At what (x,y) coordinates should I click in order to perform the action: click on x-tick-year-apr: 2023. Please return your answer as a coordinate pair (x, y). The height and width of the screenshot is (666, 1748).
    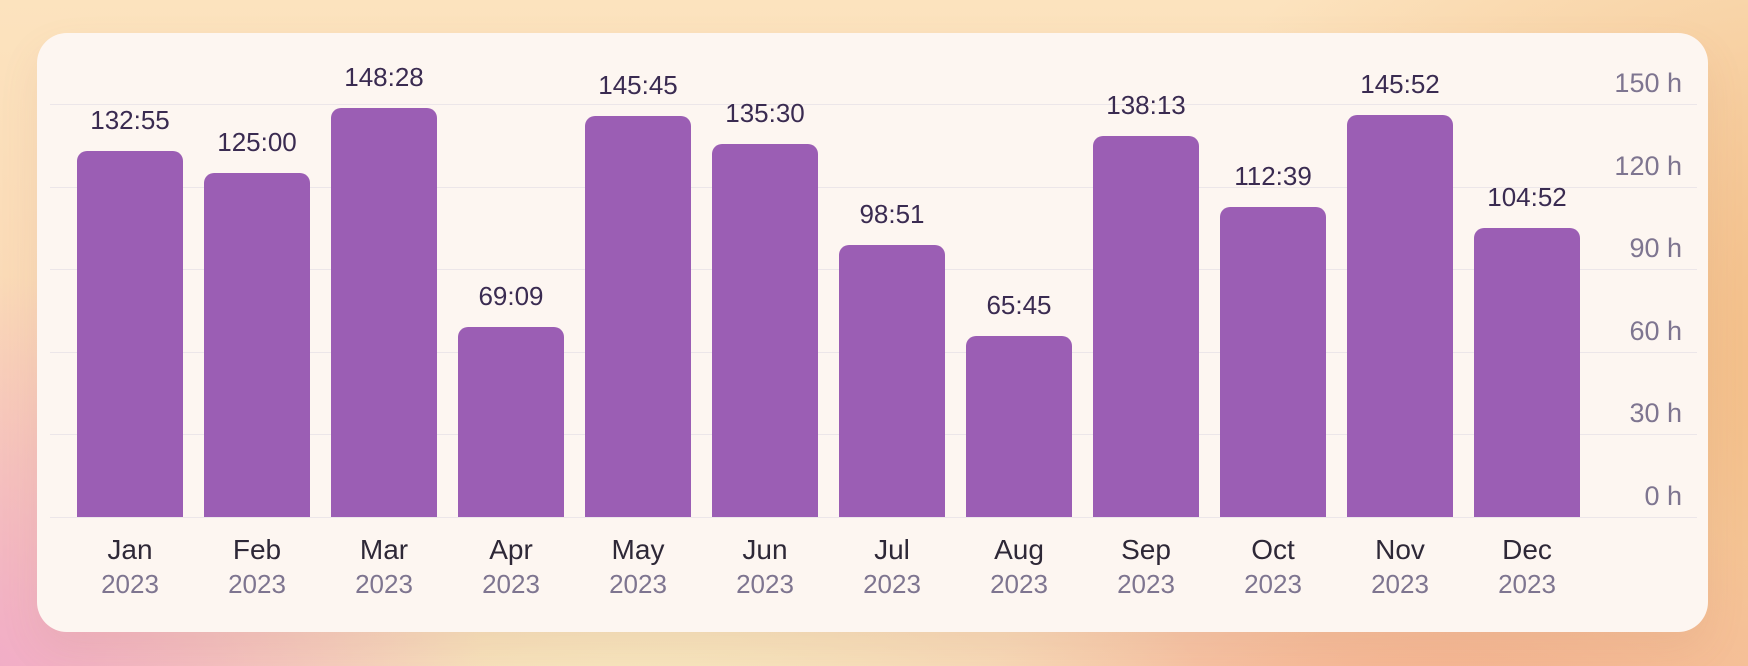
    Looking at the image, I should click on (511, 584).